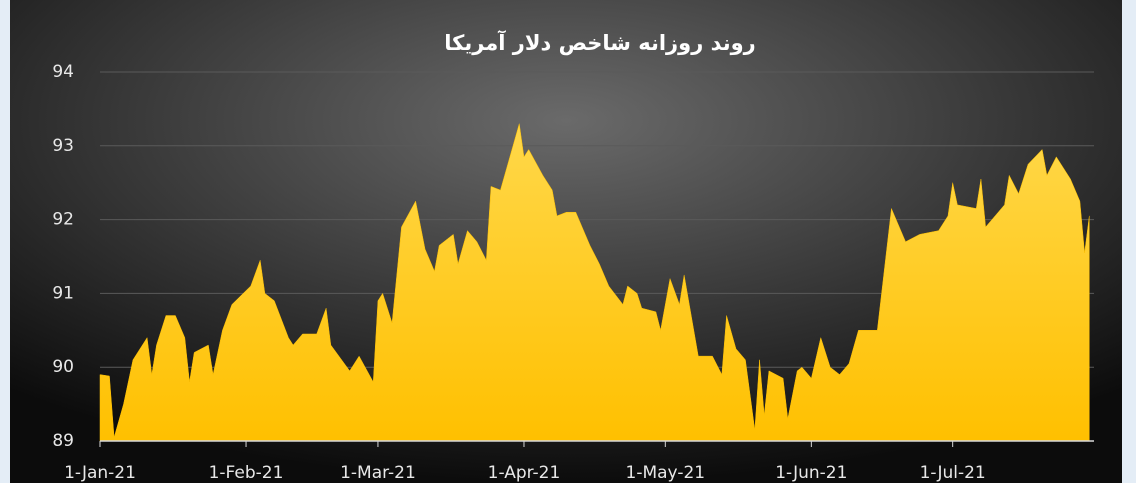 The height and width of the screenshot is (483, 1136). I want to click on x-tick-label: 1-Feb-21, so click(246, 473).